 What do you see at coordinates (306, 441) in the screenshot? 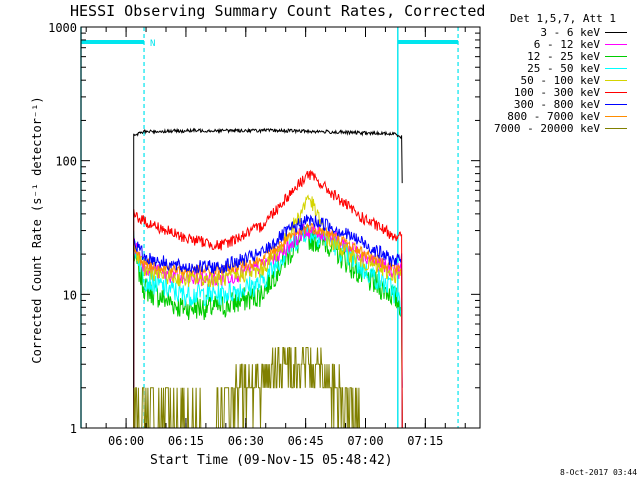
I see `x-tick-label-3: 06:45` at bounding box center [306, 441].